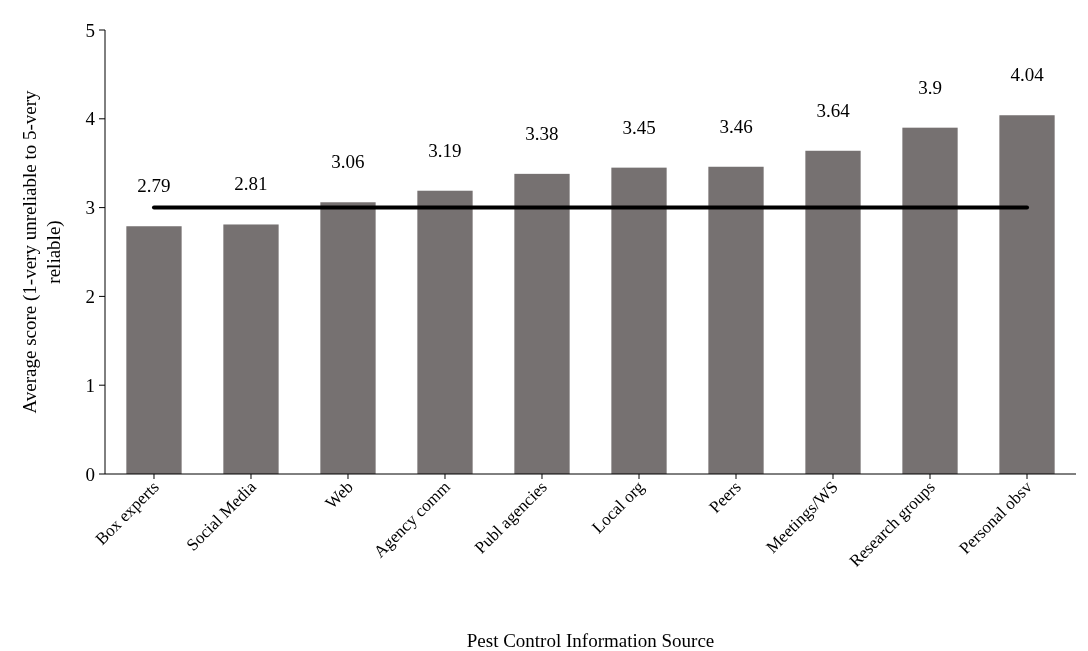  Describe the element at coordinates (1027, 75) in the screenshot. I see `data-label: 4.04` at that location.